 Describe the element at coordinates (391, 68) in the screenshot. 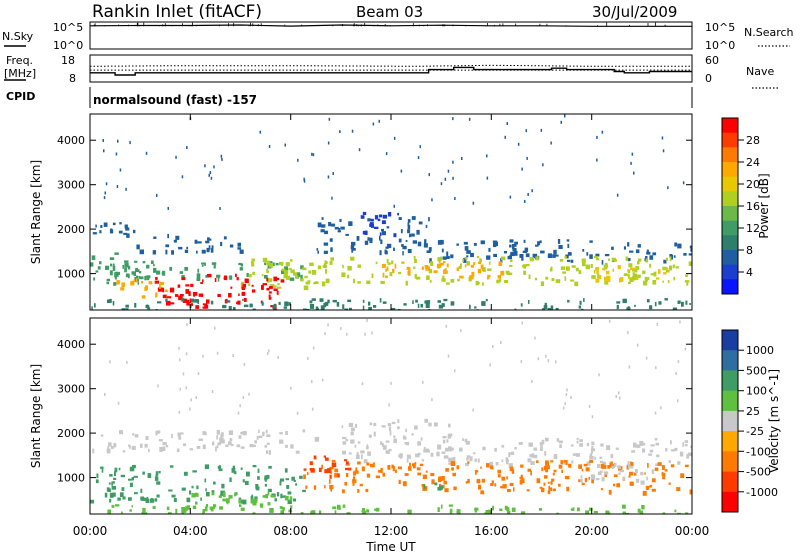

I see `freq-panel-frame` at that location.